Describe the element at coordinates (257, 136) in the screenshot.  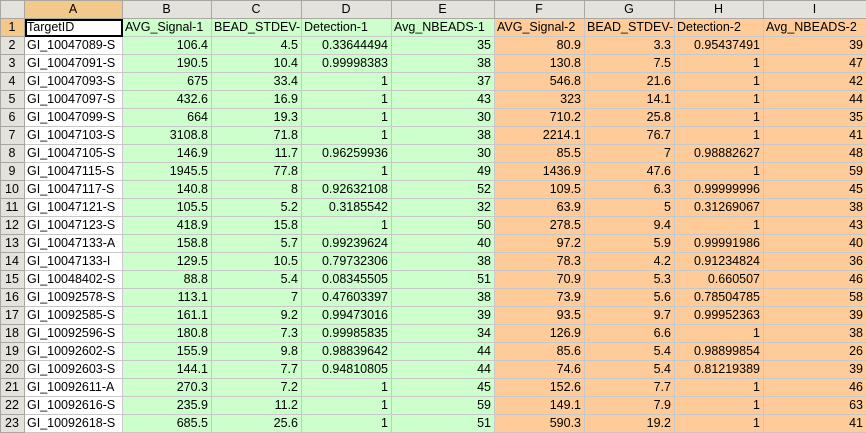
I see `cell-bead-stdev-1: 71.8` at that location.